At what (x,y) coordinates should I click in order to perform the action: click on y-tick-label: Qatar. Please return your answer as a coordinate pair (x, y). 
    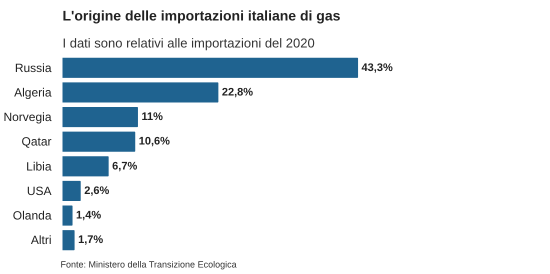
    Looking at the image, I should click on (36, 141).